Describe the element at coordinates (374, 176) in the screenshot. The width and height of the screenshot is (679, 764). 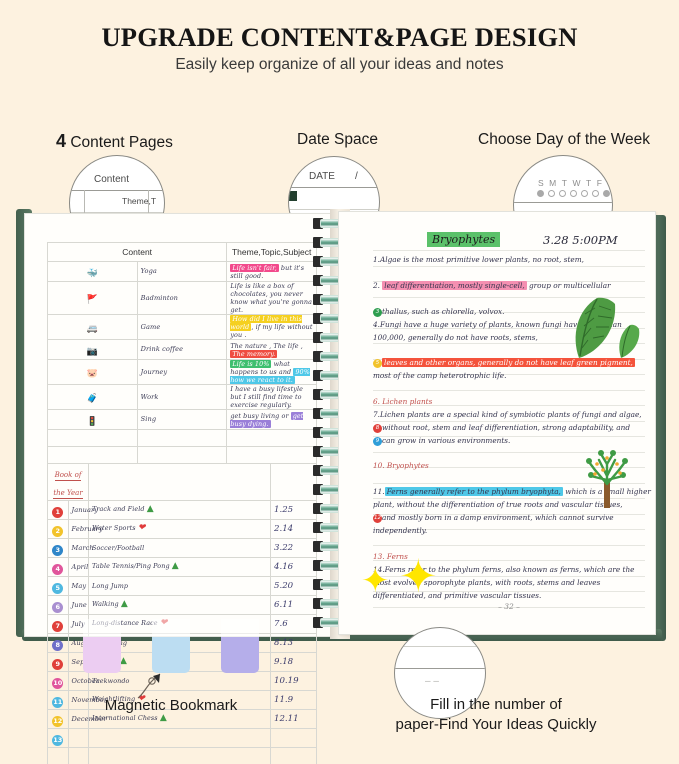
I see `mag-date-slash-2: /` at that location.